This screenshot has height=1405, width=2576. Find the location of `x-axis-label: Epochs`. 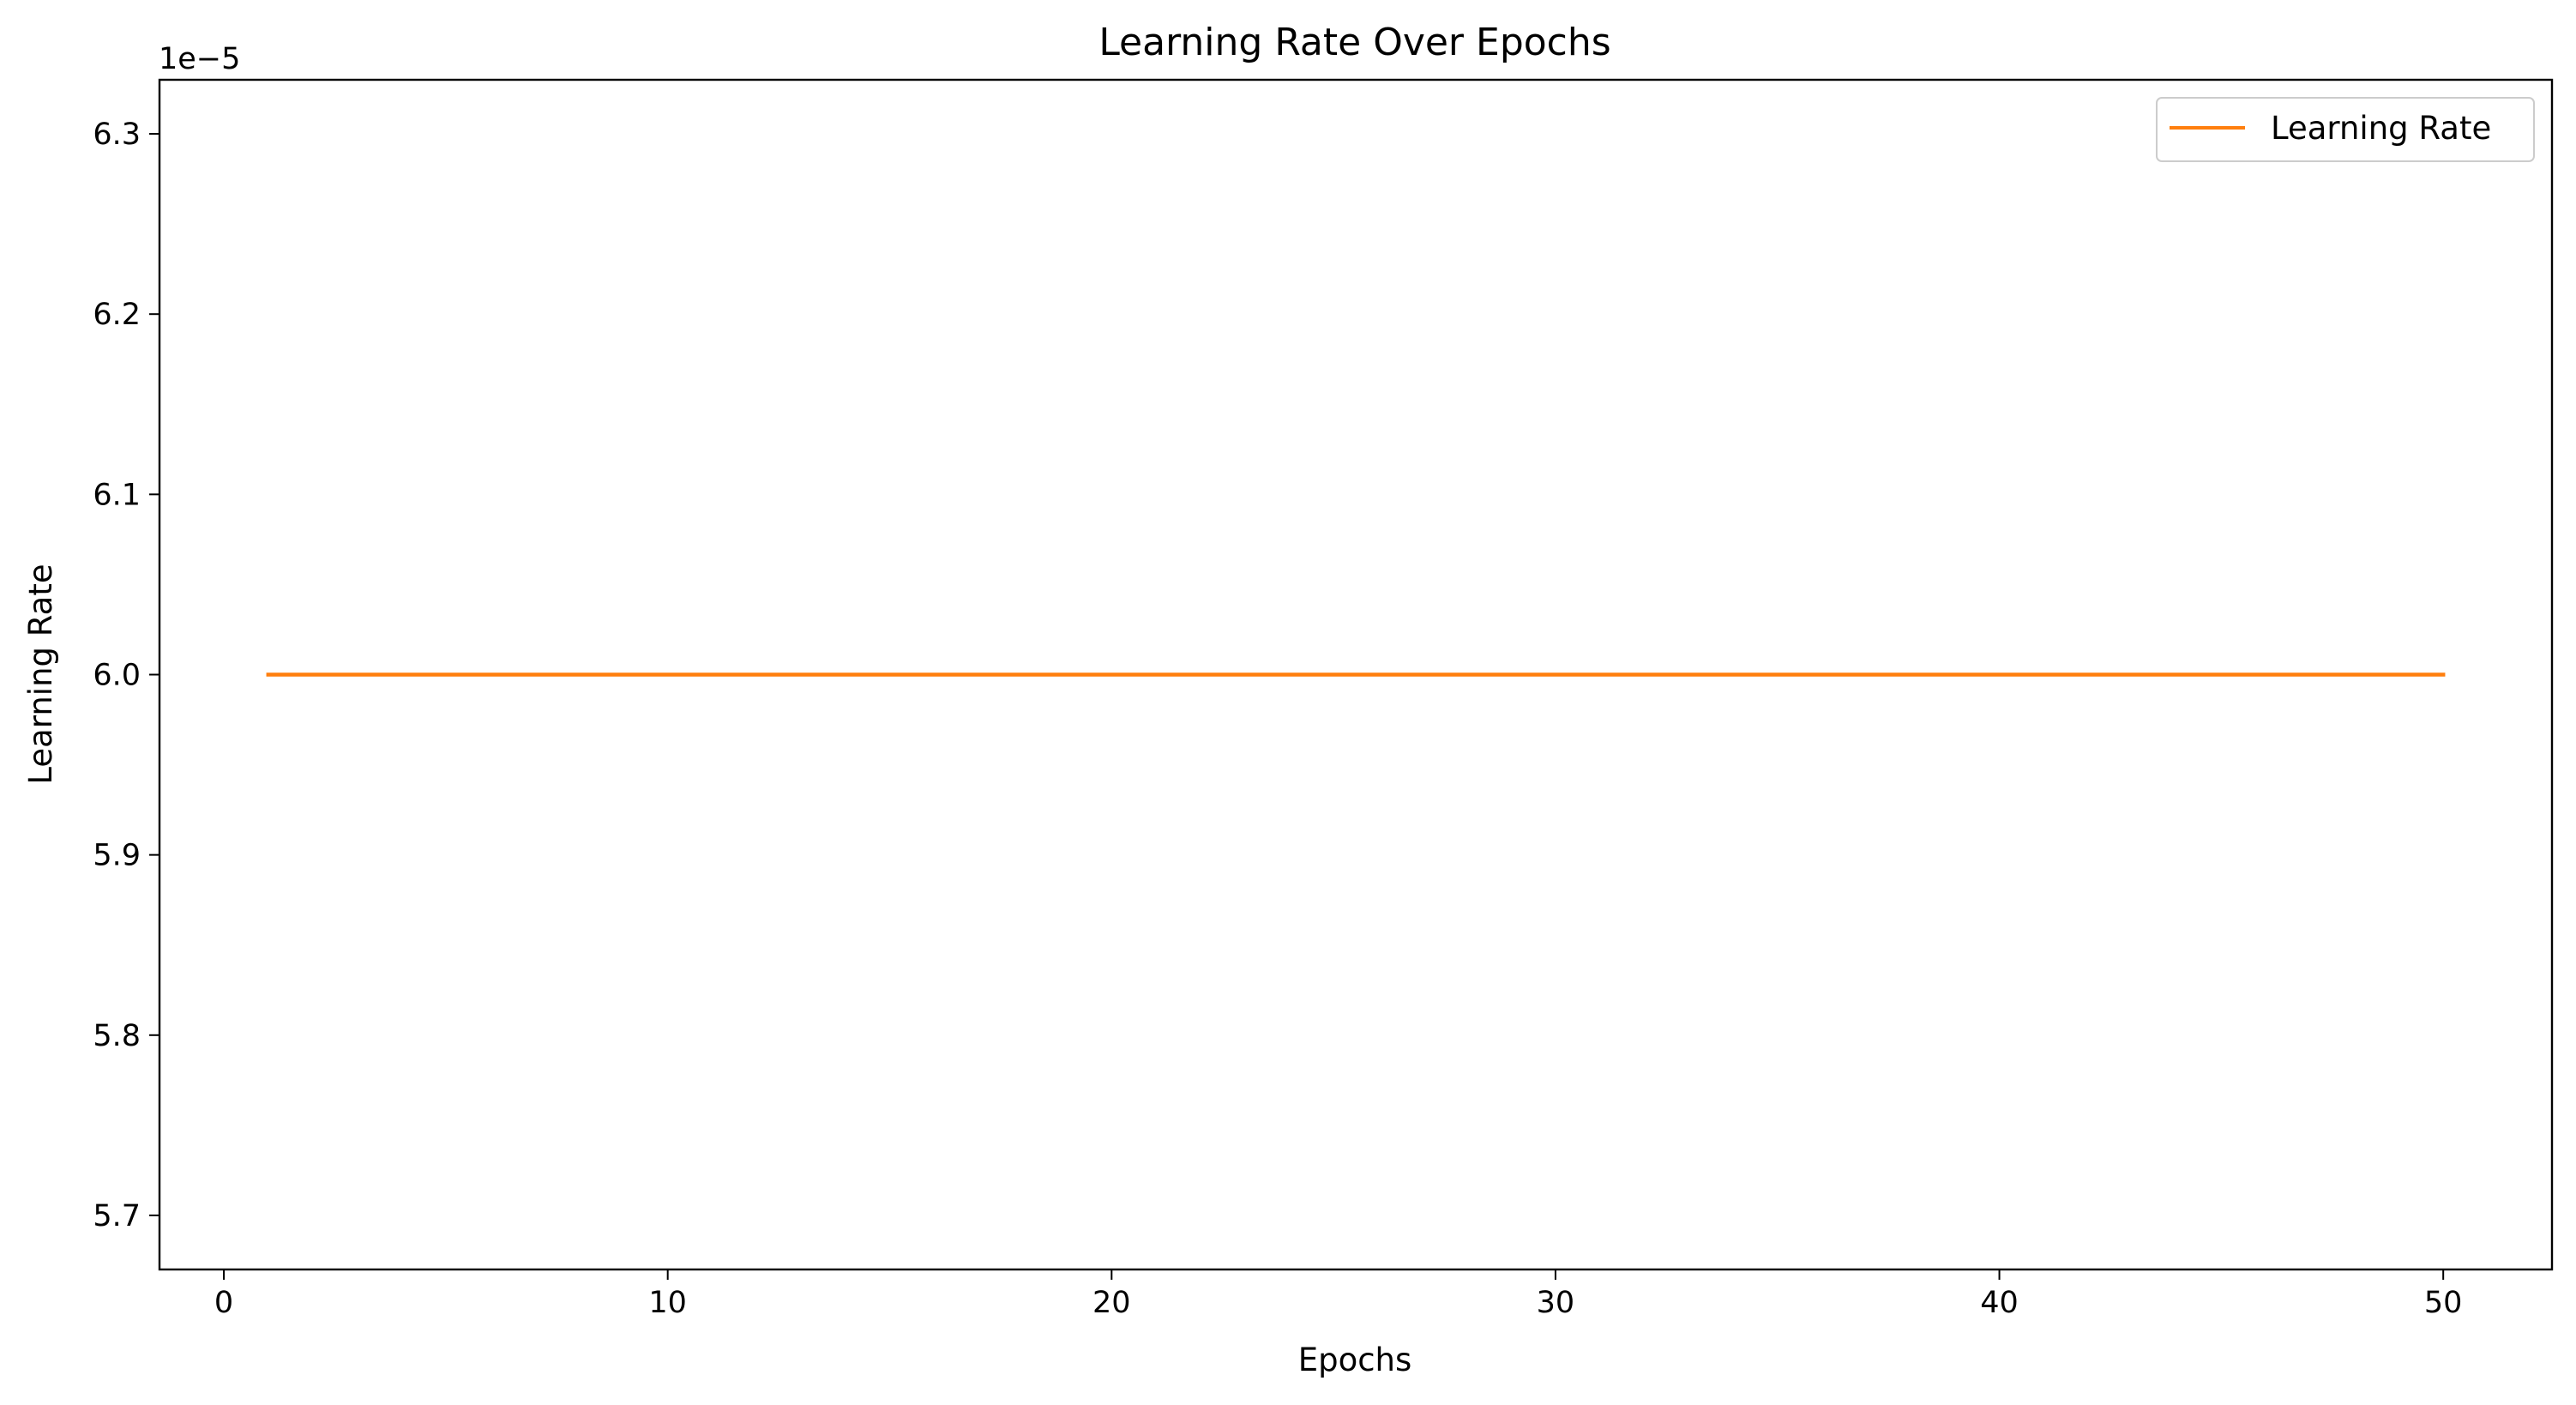

x-axis-label: Epochs is located at coordinates (1355, 1360).